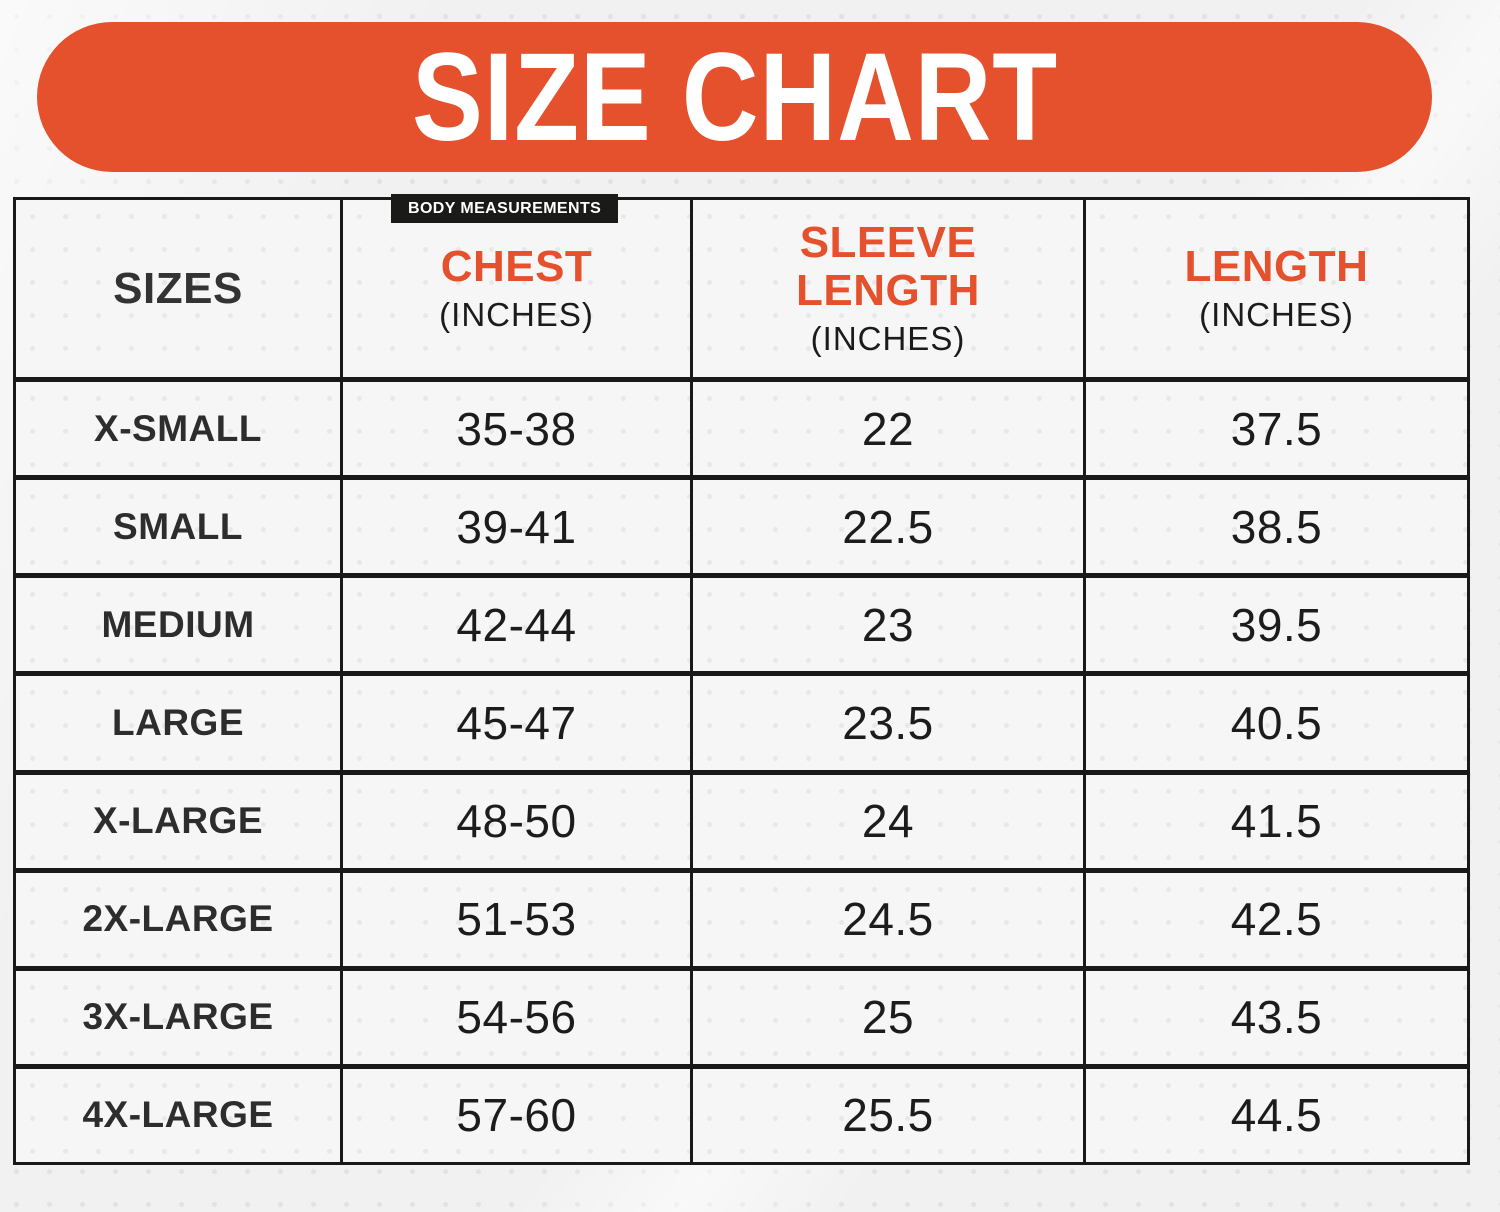 Image resolution: width=1500 pixels, height=1212 pixels. I want to click on header-cell-sleeve-length: SLEEVE LENGTH (INCHES), so click(888, 288).